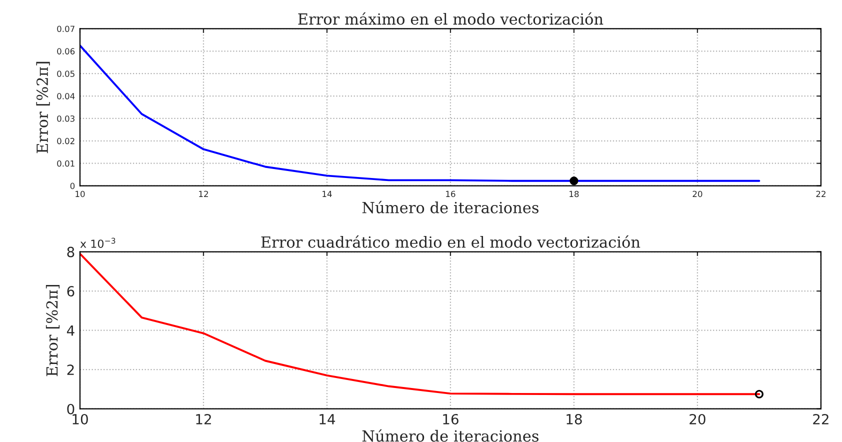 This screenshot has width=842, height=442. I want to click on y-tick-label: 0.04, so click(66, 96).